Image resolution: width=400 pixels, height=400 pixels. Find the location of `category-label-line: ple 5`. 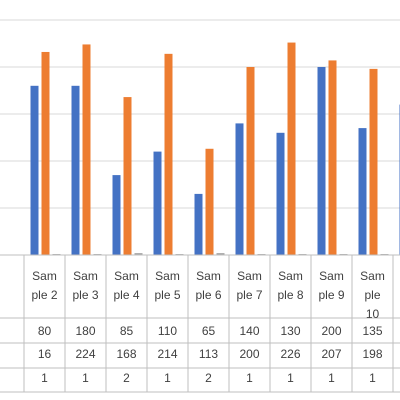

category-label-line: ple 5 is located at coordinates (167, 295).